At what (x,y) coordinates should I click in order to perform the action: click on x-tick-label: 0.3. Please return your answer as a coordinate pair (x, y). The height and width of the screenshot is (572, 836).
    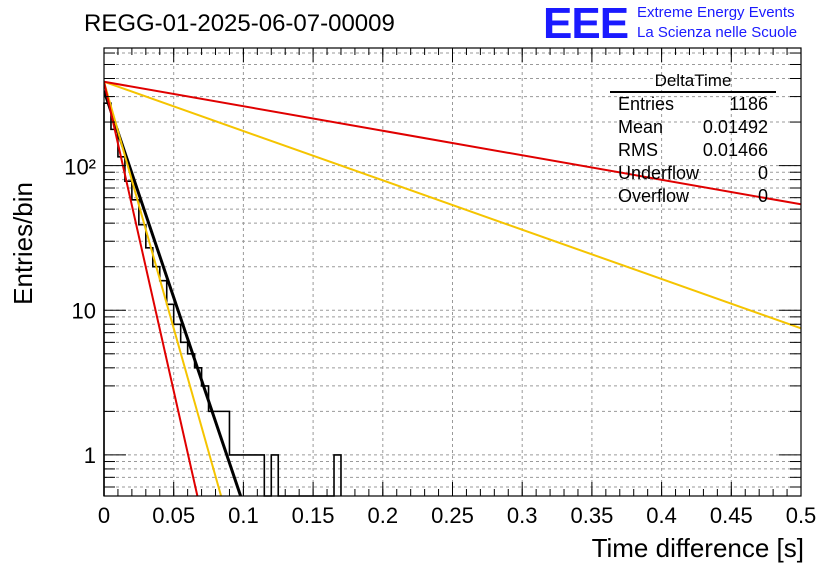
    Looking at the image, I should click on (522, 515).